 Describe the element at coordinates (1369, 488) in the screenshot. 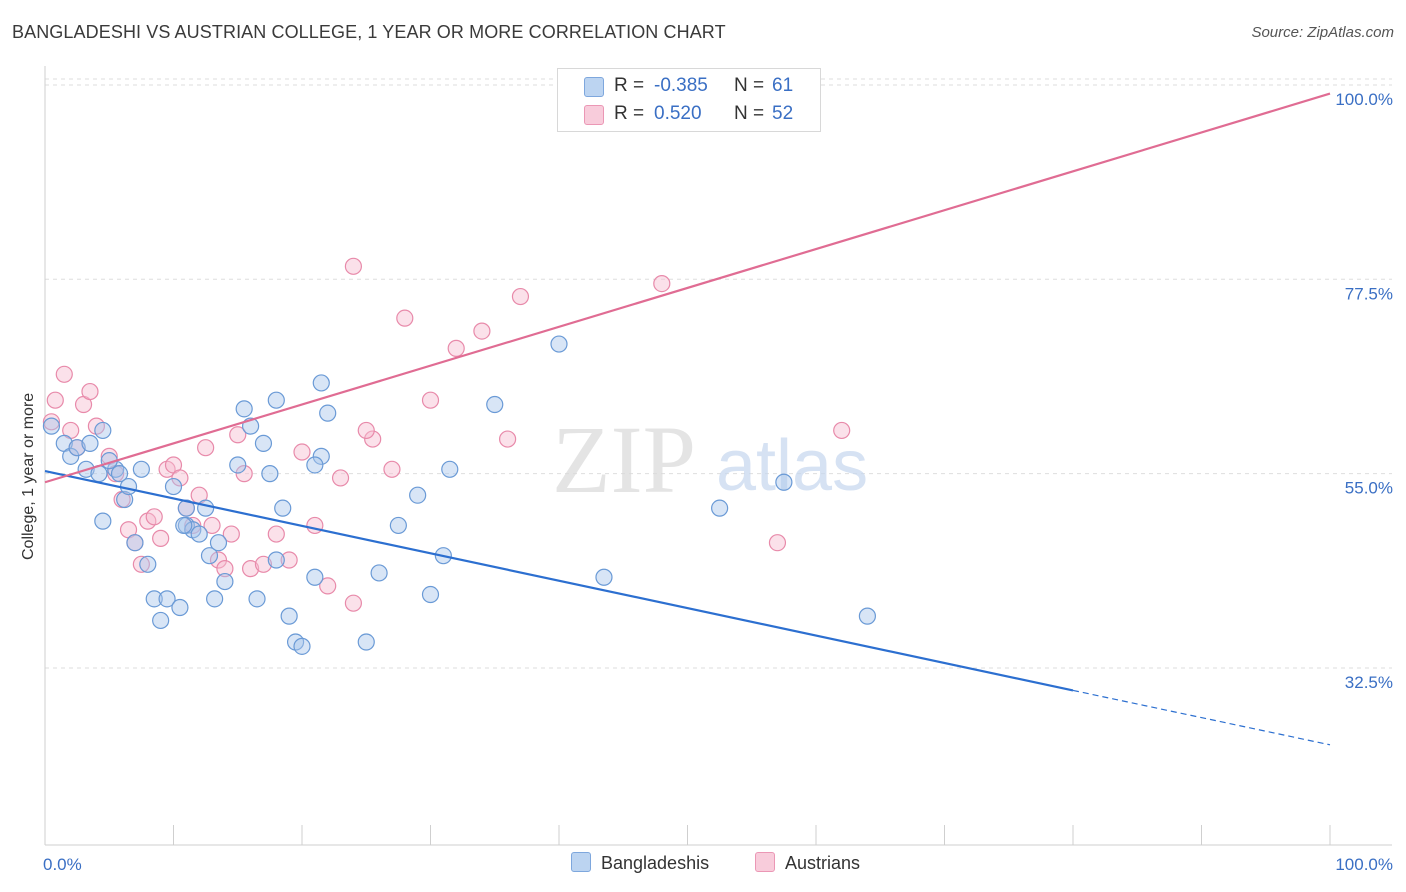

I see `y-tick-label: 55.0%` at that location.